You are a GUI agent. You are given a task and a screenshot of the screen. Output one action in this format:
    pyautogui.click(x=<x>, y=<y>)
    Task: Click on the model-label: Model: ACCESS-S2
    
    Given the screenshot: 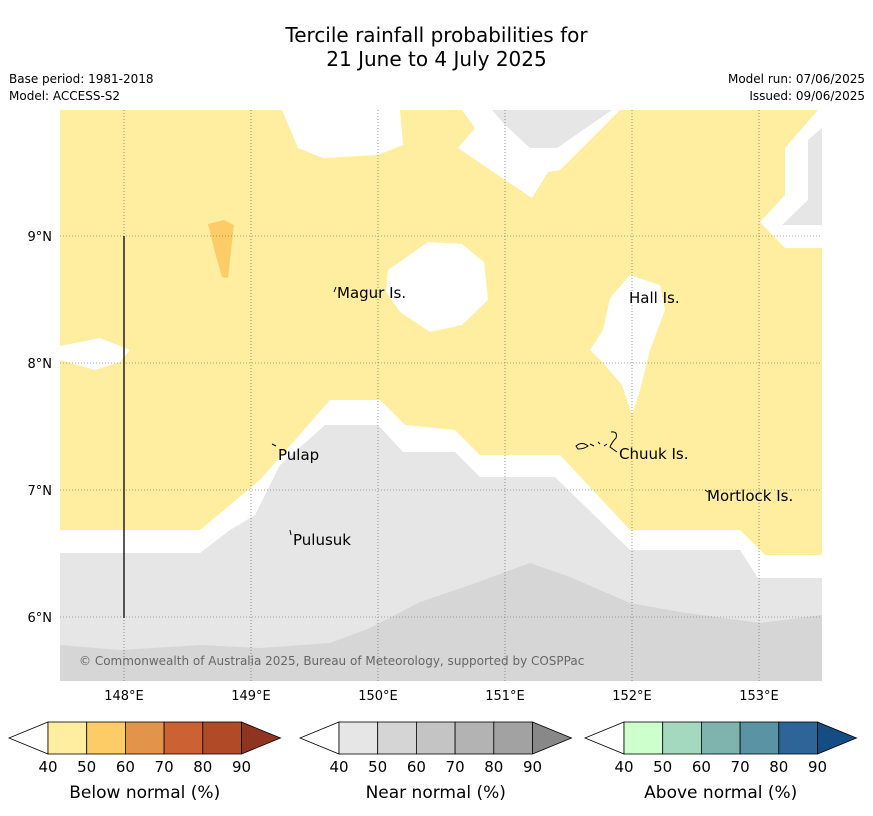 What is the action you would take?
    pyautogui.click(x=65, y=96)
    